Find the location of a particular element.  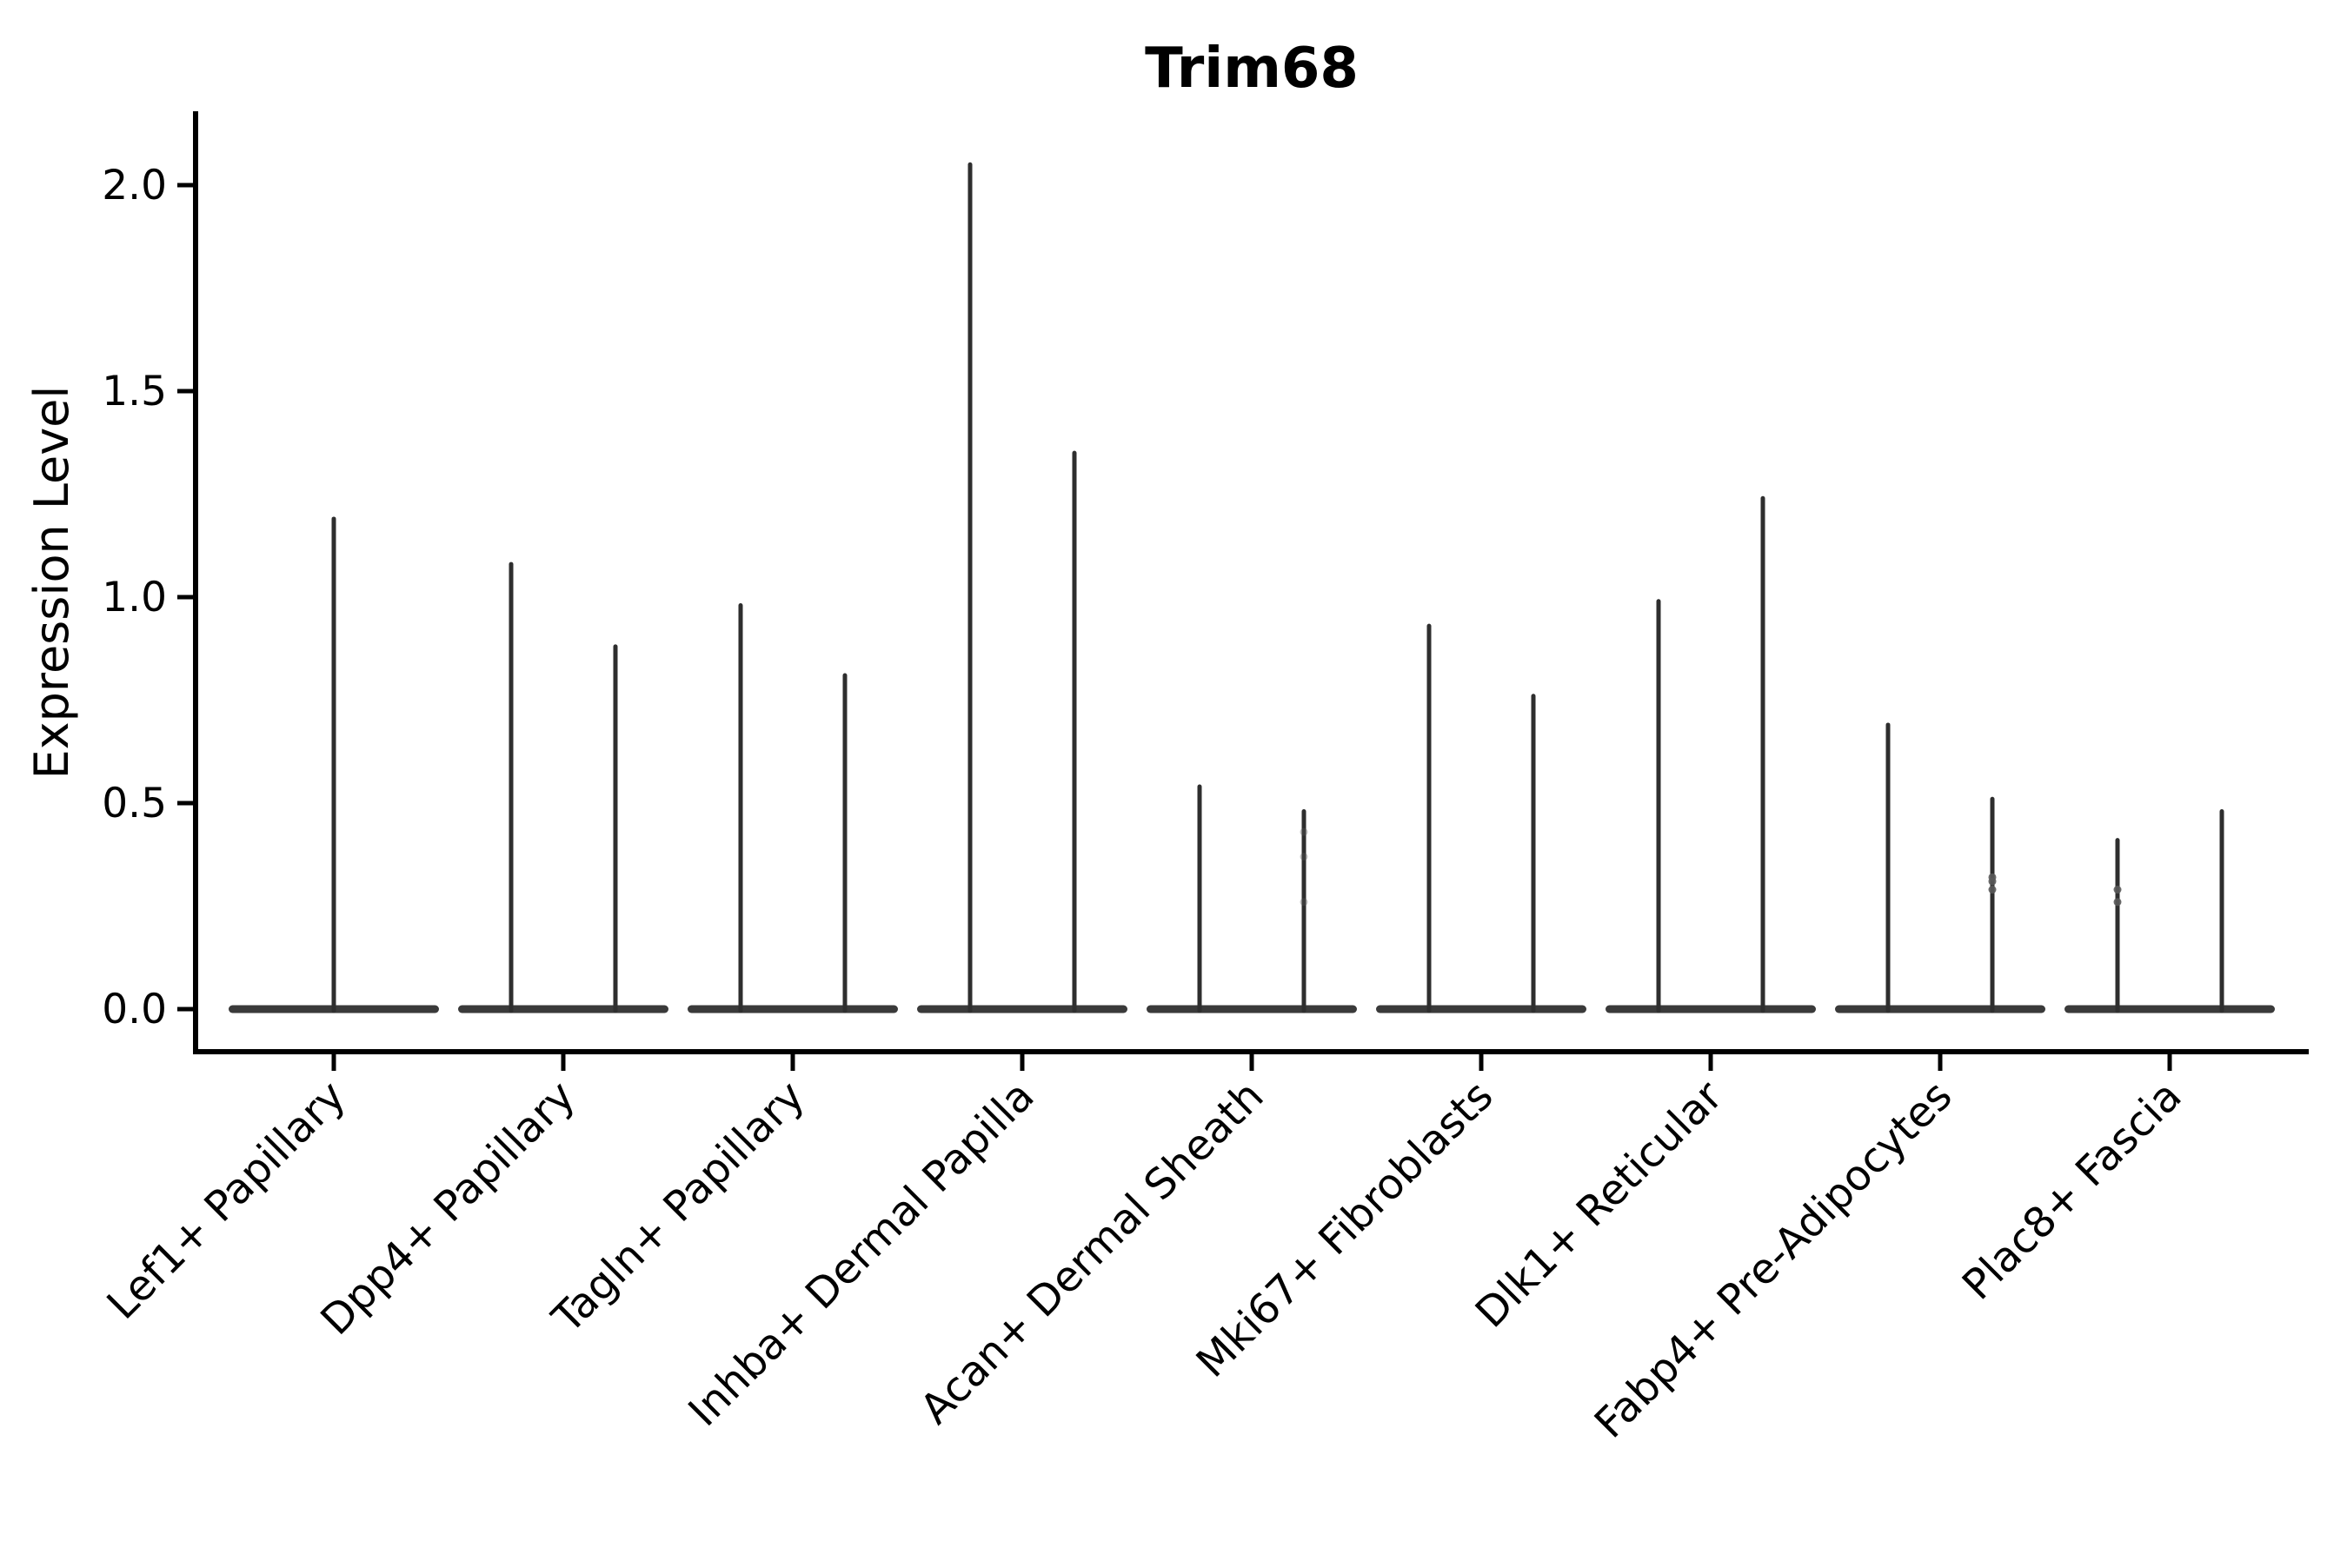

y-tick-label: 1.5 is located at coordinates (134, 391).